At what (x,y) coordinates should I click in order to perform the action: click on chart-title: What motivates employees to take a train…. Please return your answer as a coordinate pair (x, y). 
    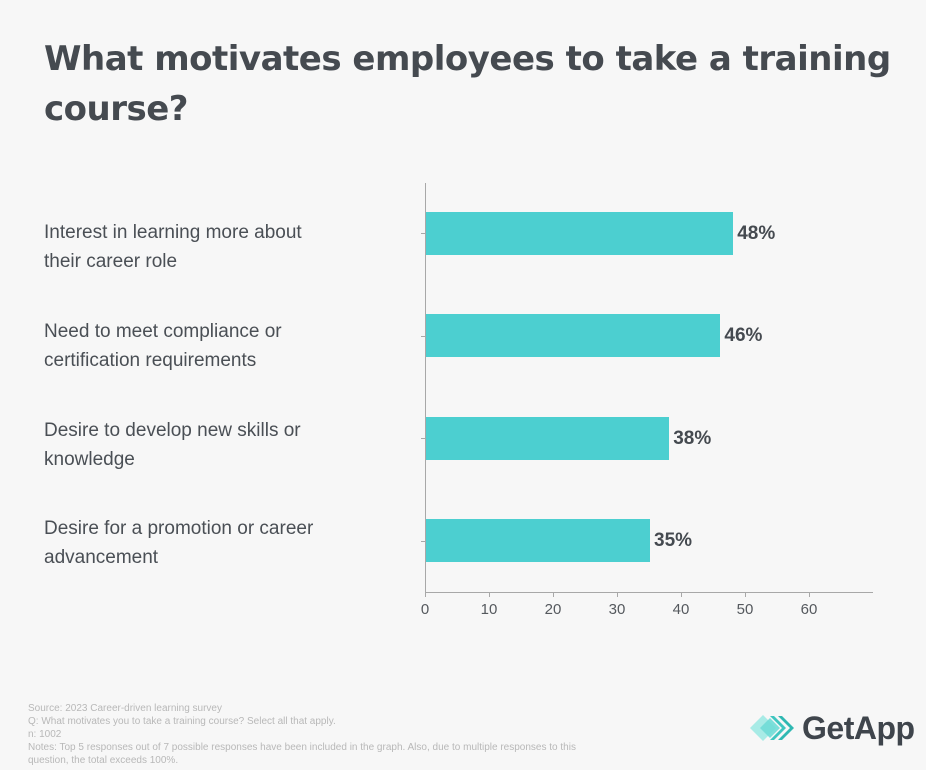
    Looking at the image, I should click on (467, 84).